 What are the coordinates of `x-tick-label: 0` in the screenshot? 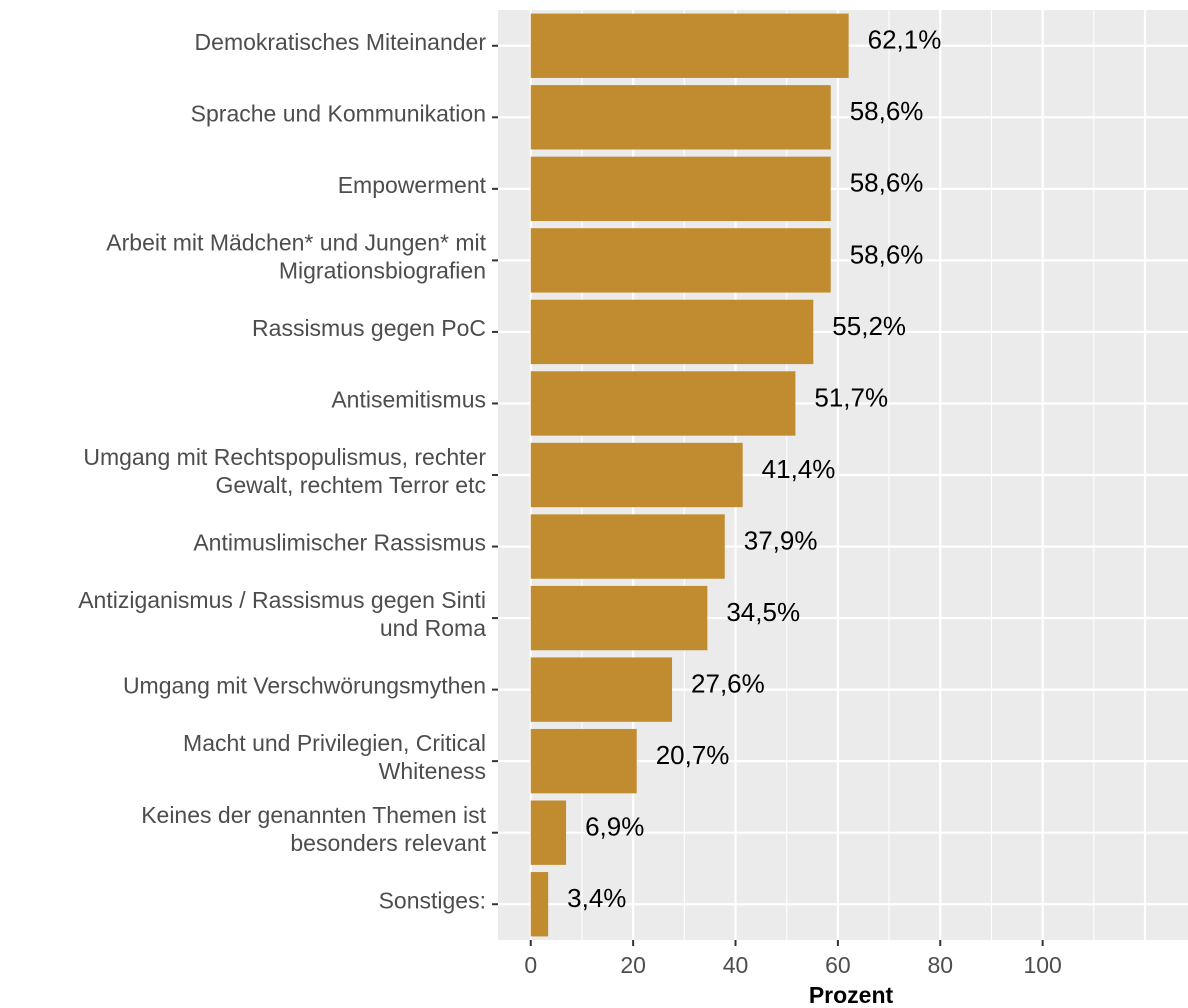 It's located at (530, 965).